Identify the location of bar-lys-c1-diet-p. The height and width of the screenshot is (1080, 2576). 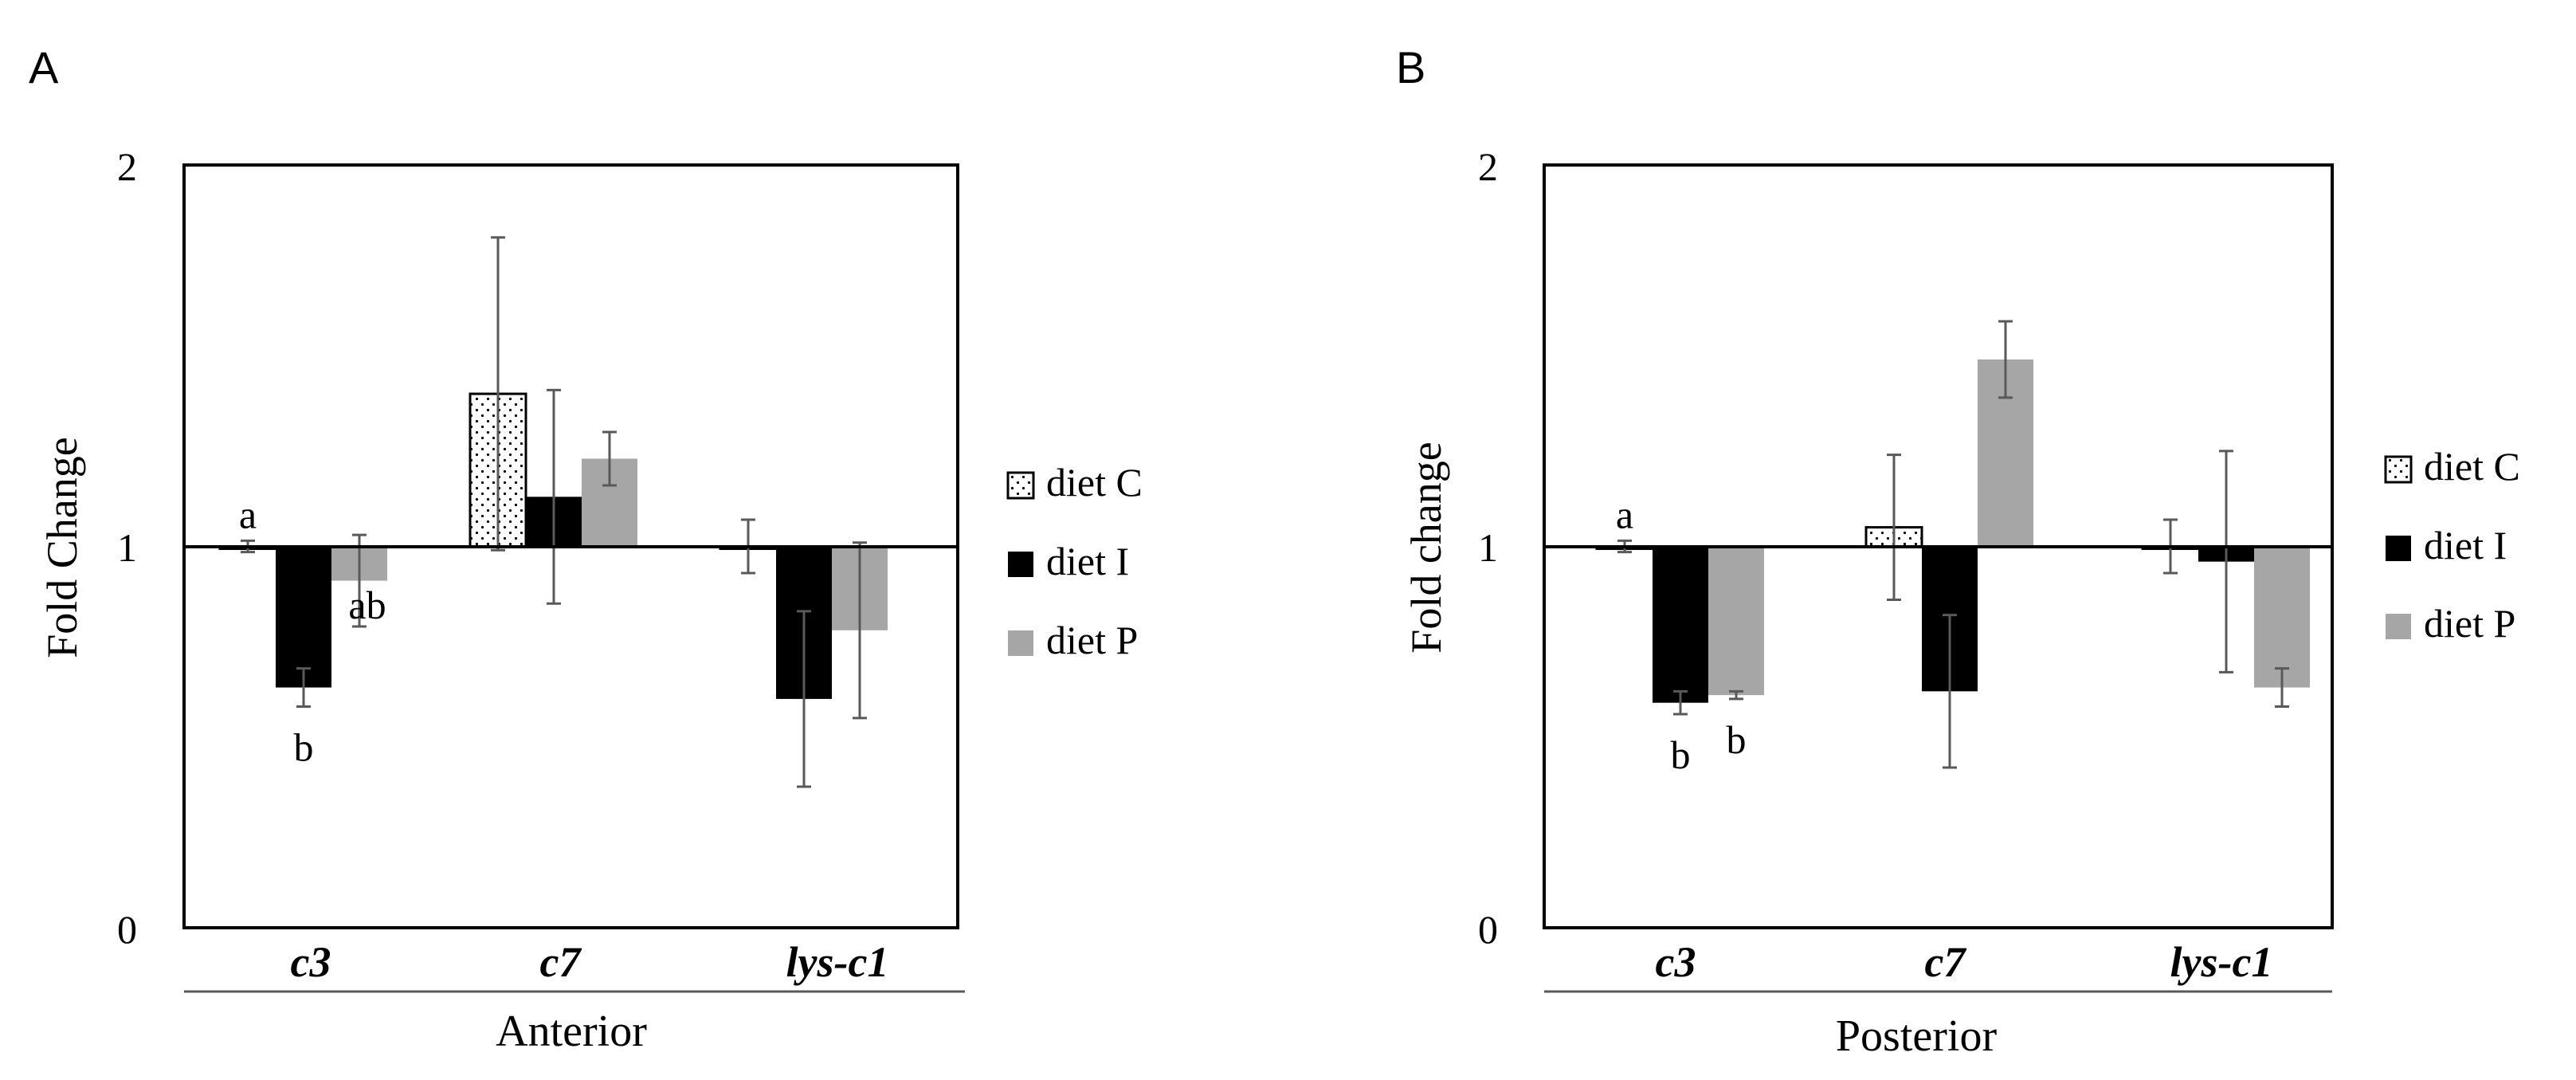
(2282, 617).